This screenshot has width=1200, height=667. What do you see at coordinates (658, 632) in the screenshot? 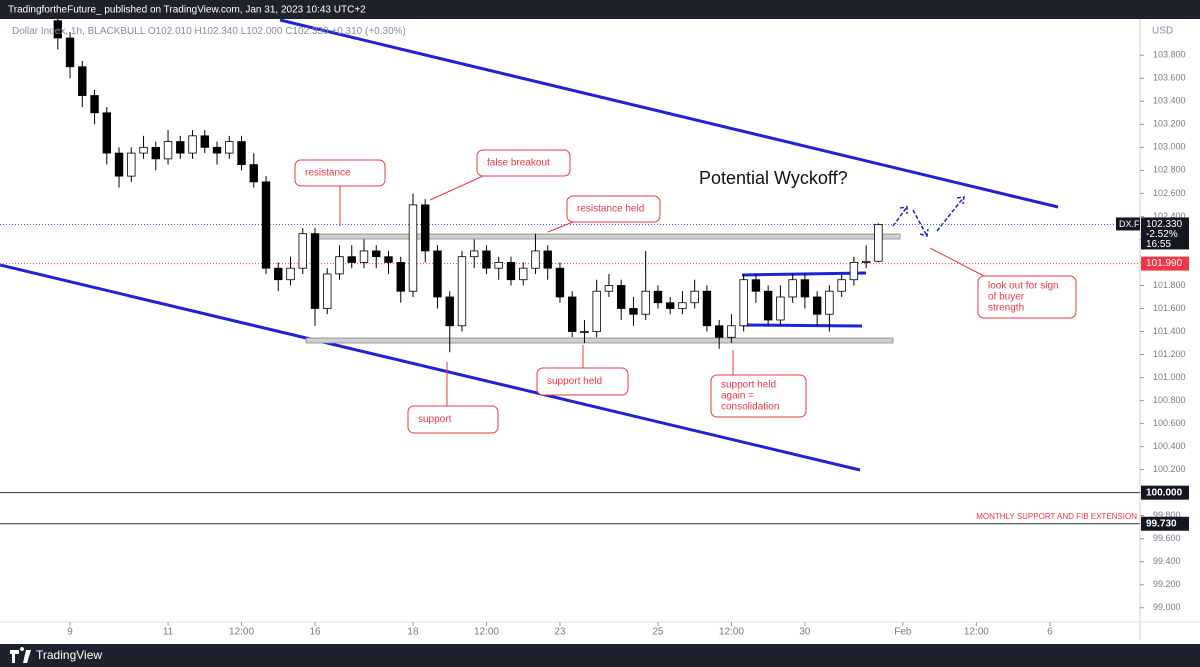
I see `x-tick-label: 25` at bounding box center [658, 632].